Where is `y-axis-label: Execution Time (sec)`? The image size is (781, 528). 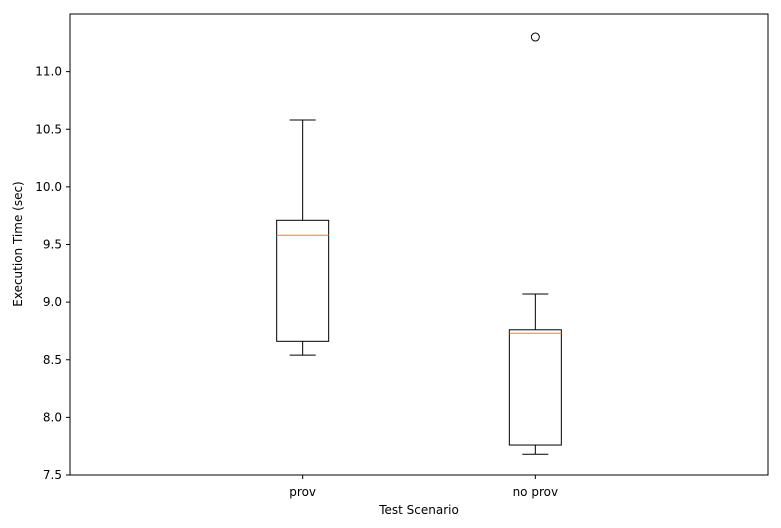 y-axis-label: Execution Time (sec) is located at coordinates (18, 243).